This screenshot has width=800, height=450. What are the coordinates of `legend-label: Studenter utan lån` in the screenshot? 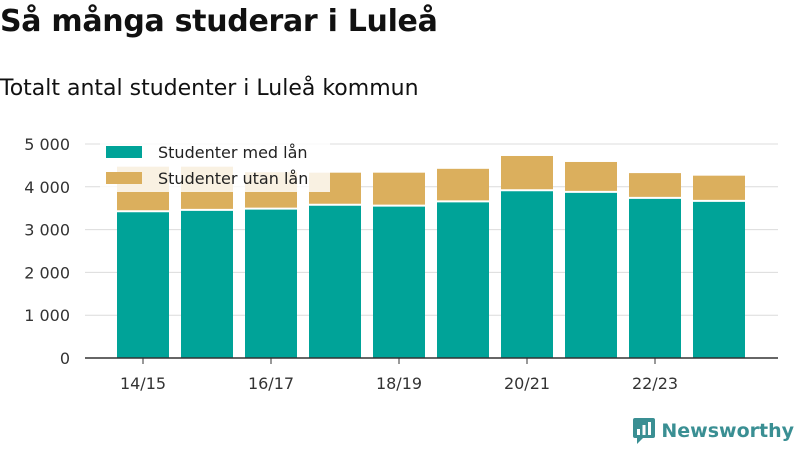 It's located at (233, 178).